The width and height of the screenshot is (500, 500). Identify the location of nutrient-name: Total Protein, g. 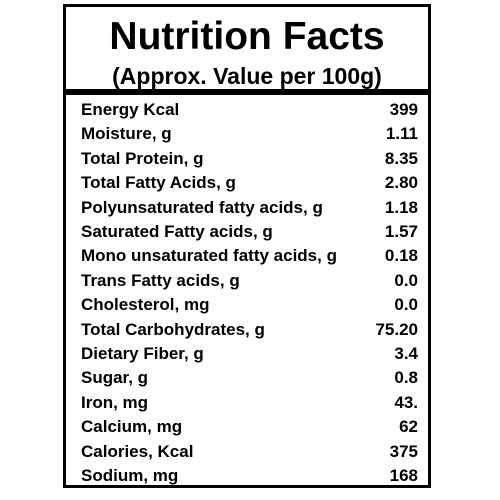
(142, 158).